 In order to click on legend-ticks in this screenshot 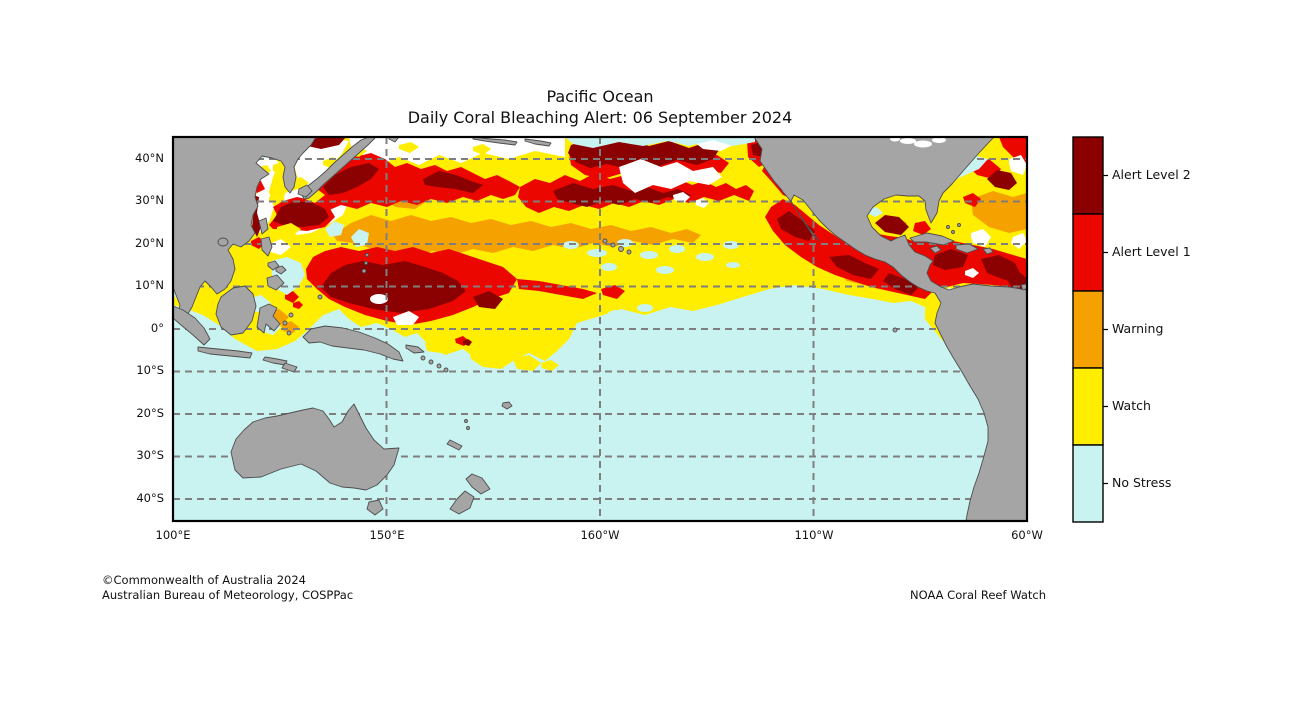, I will do `click(1105, 329)`.